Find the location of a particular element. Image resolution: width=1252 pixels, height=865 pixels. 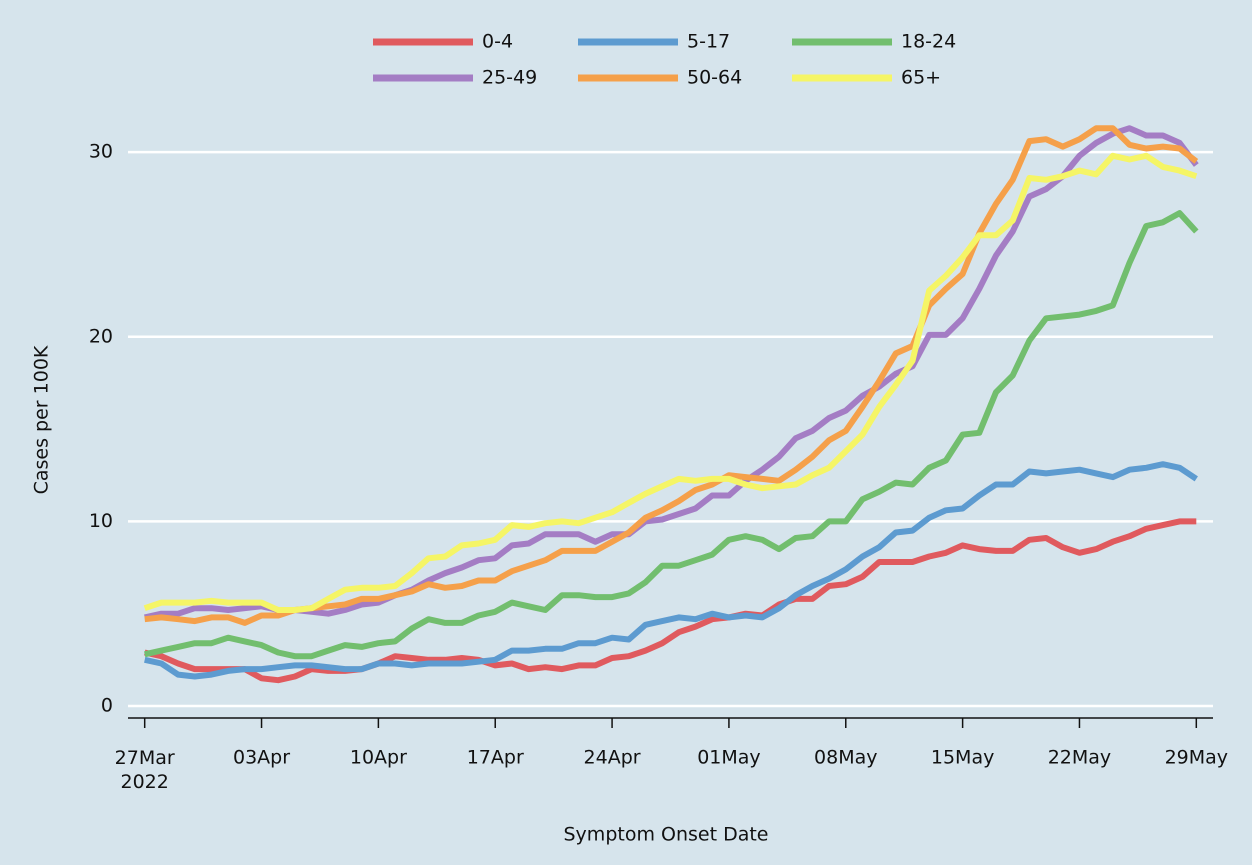

x-tick-label: 29May is located at coordinates (1196, 758).